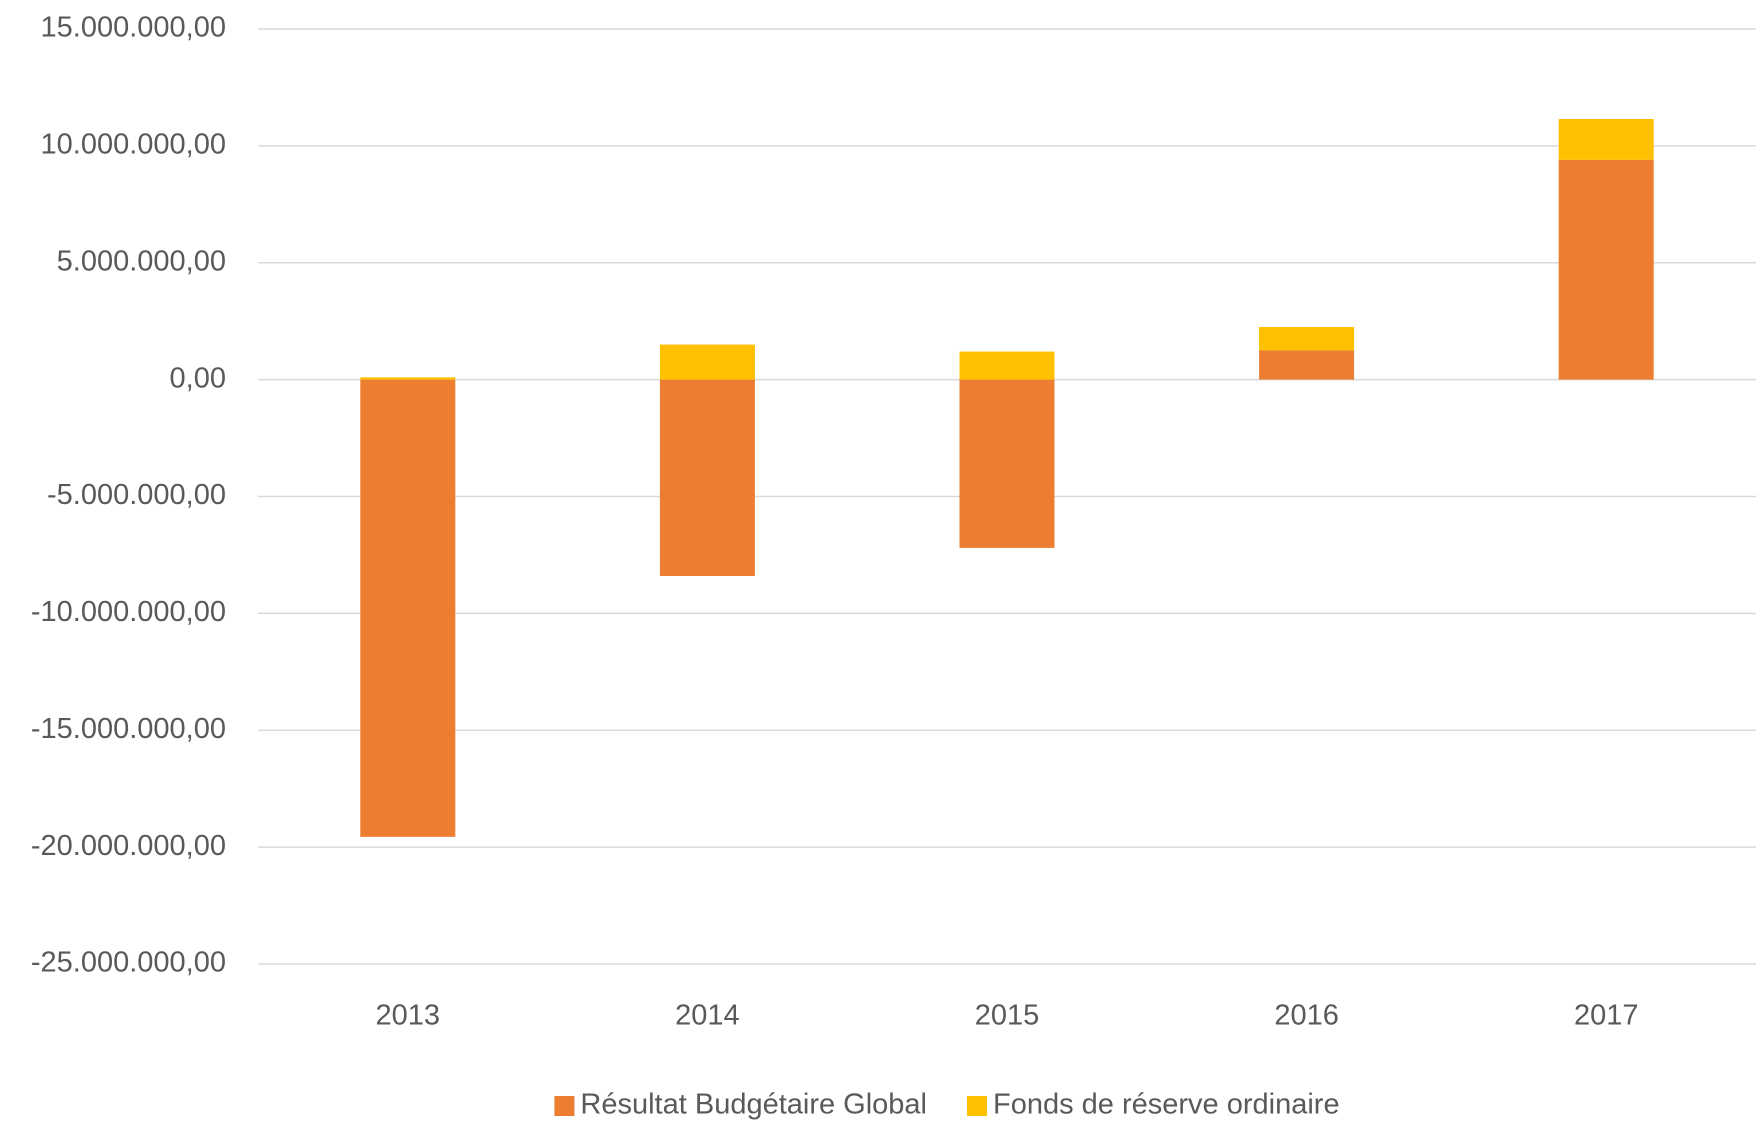  What do you see at coordinates (198, 378) in the screenshot?
I see `y-tick-label: 0,00` at bounding box center [198, 378].